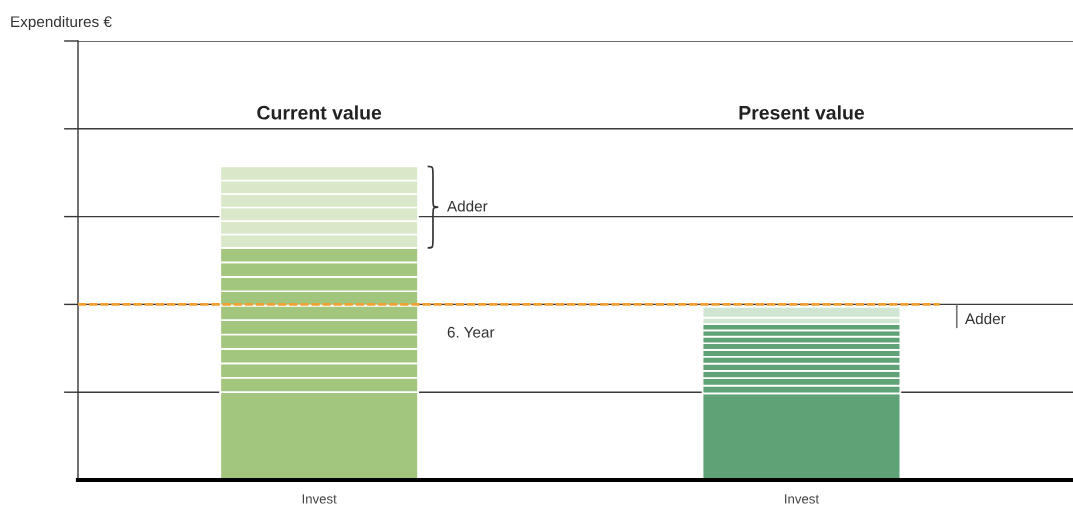 This screenshot has height=511, width=1073. What do you see at coordinates (471, 332) in the screenshot?
I see `ref-line-label: 6. Year` at bounding box center [471, 332].